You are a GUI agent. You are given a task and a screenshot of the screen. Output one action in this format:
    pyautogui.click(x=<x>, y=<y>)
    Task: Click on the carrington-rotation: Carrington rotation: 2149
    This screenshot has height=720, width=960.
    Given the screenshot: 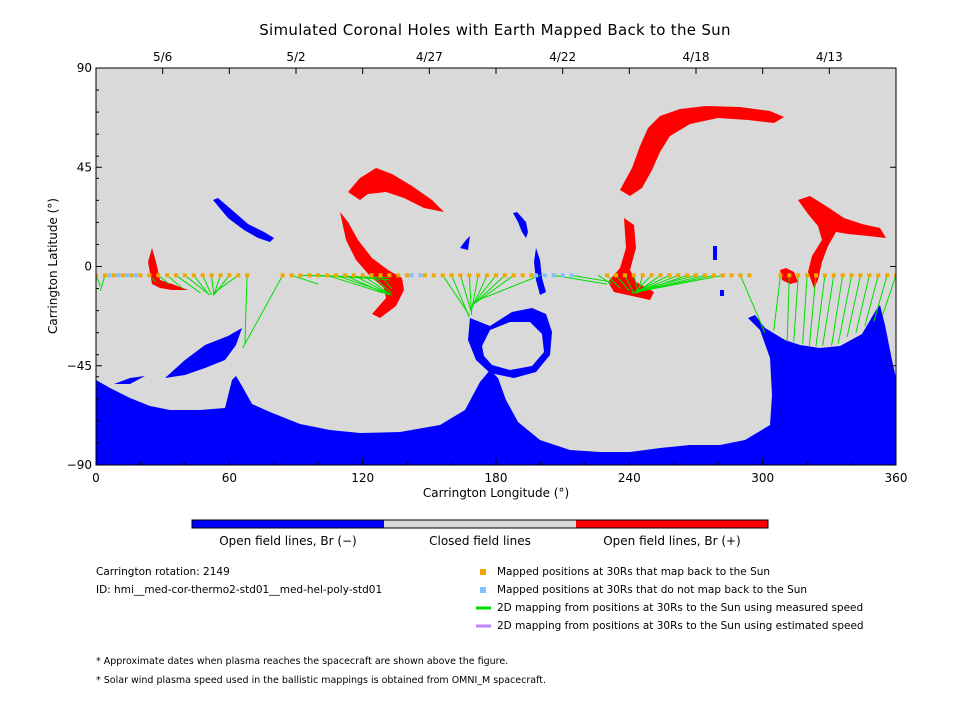 What is the action you would take?
    pyautogui.click(x=163, y=572)
    